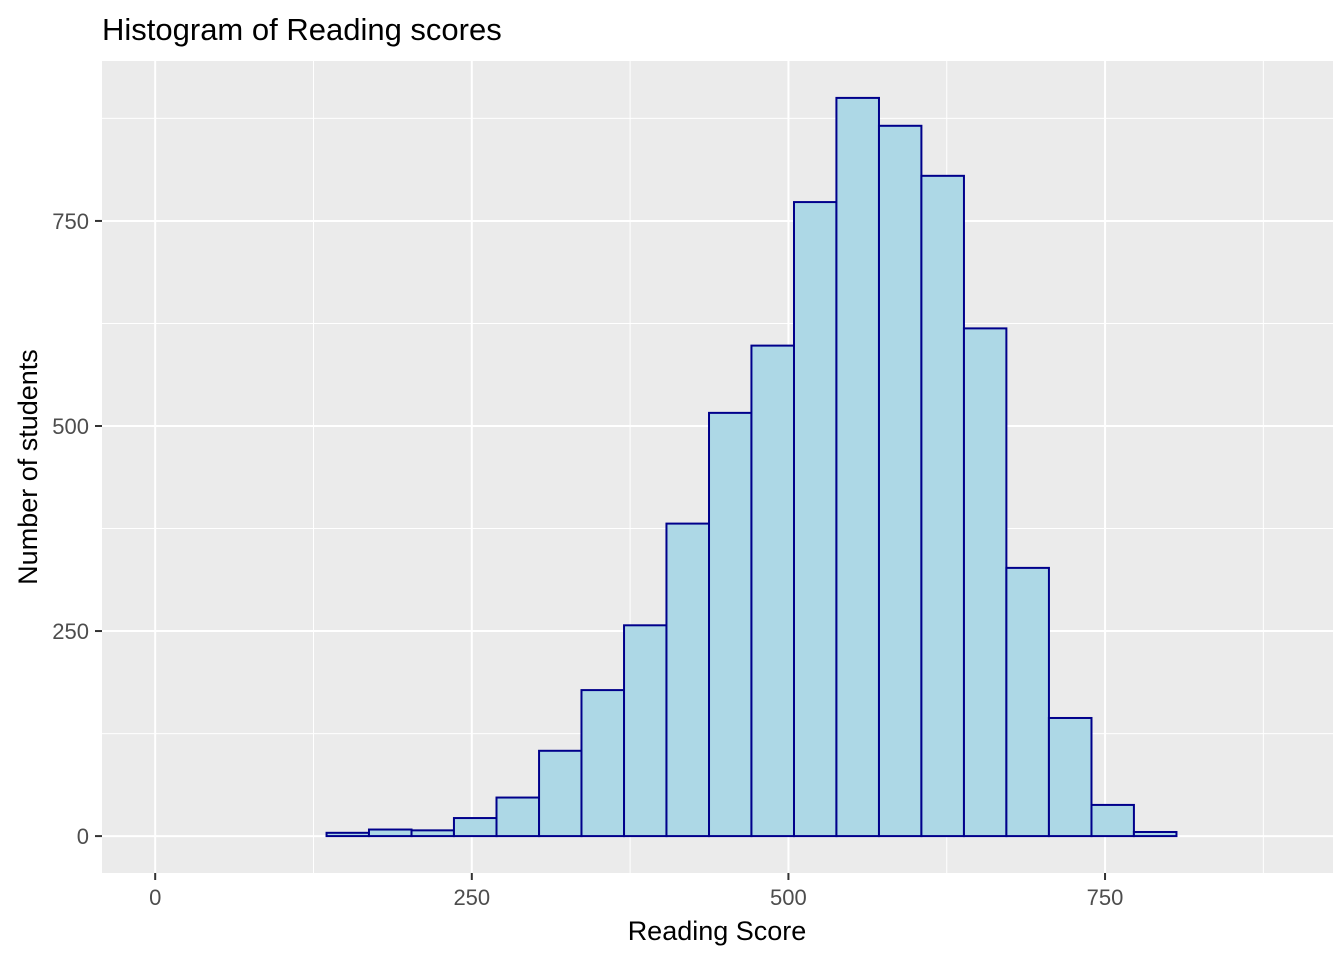 The height and width of the screenshot is (960, 1344). I want to click on y-tick-label: 0, so click(83, 836).